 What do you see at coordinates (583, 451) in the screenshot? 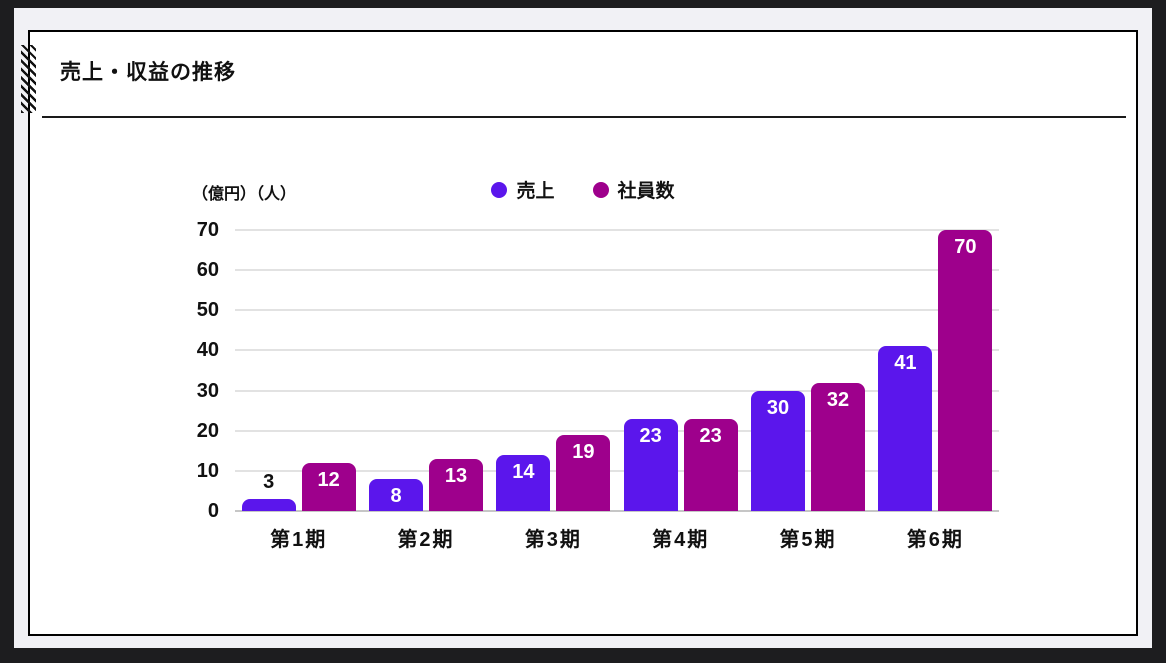
I see `bar-value-label-社員数-第3期: 19` at bounding box center [583, 451].